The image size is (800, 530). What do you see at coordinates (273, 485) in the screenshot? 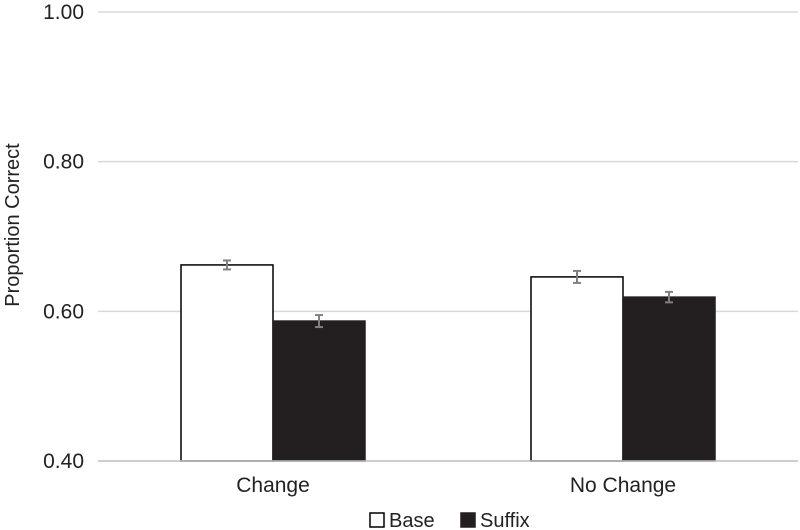
I see `x-category-label: Change` at bounding box center [273, 485].